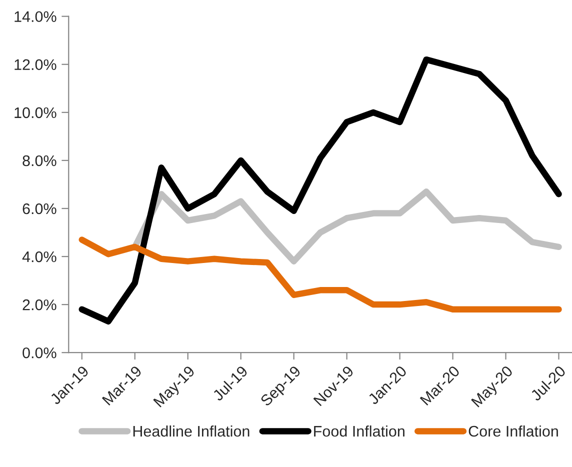 The image size is (572, 467). What do you see at coordinates (39, 352) in the screenshot?
I see `y-tick-label: 0.0%` at bounding box center [39, 352].